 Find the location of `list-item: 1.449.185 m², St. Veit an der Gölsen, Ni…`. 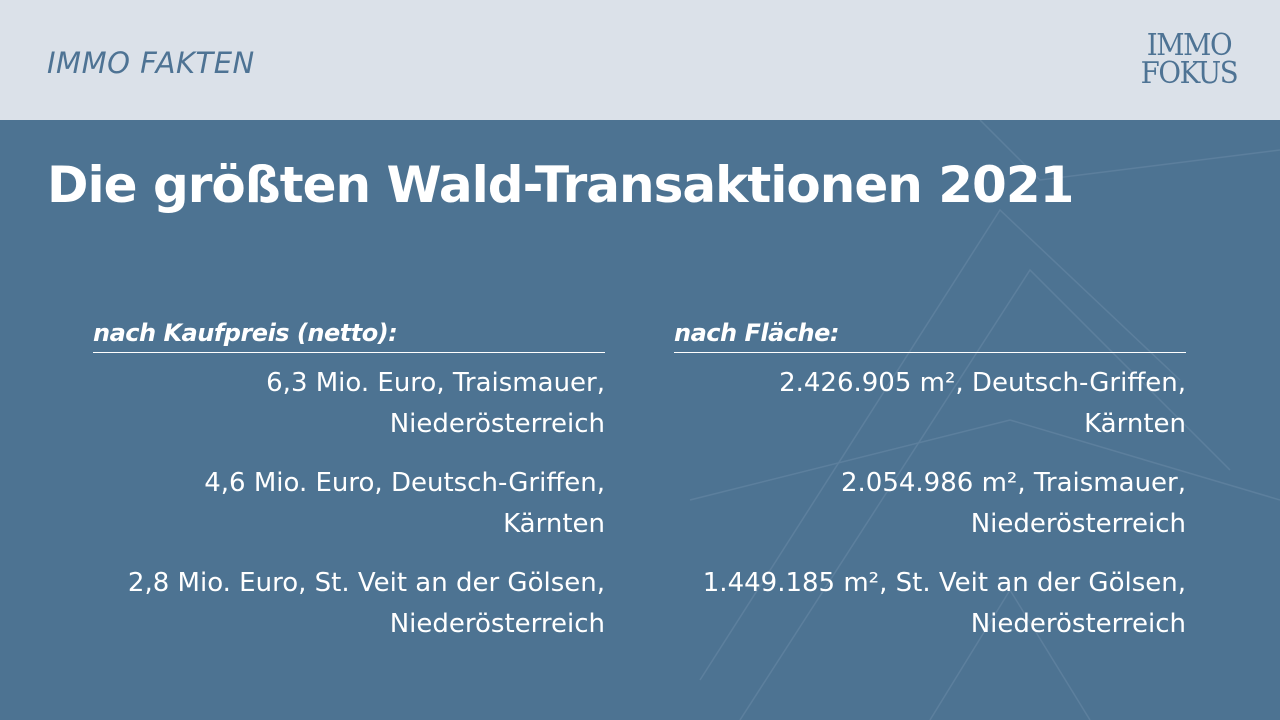

list-item: 1.449.185 m², St. Veit an der Gölsen, Ni… is located at coordinates (930, 604).